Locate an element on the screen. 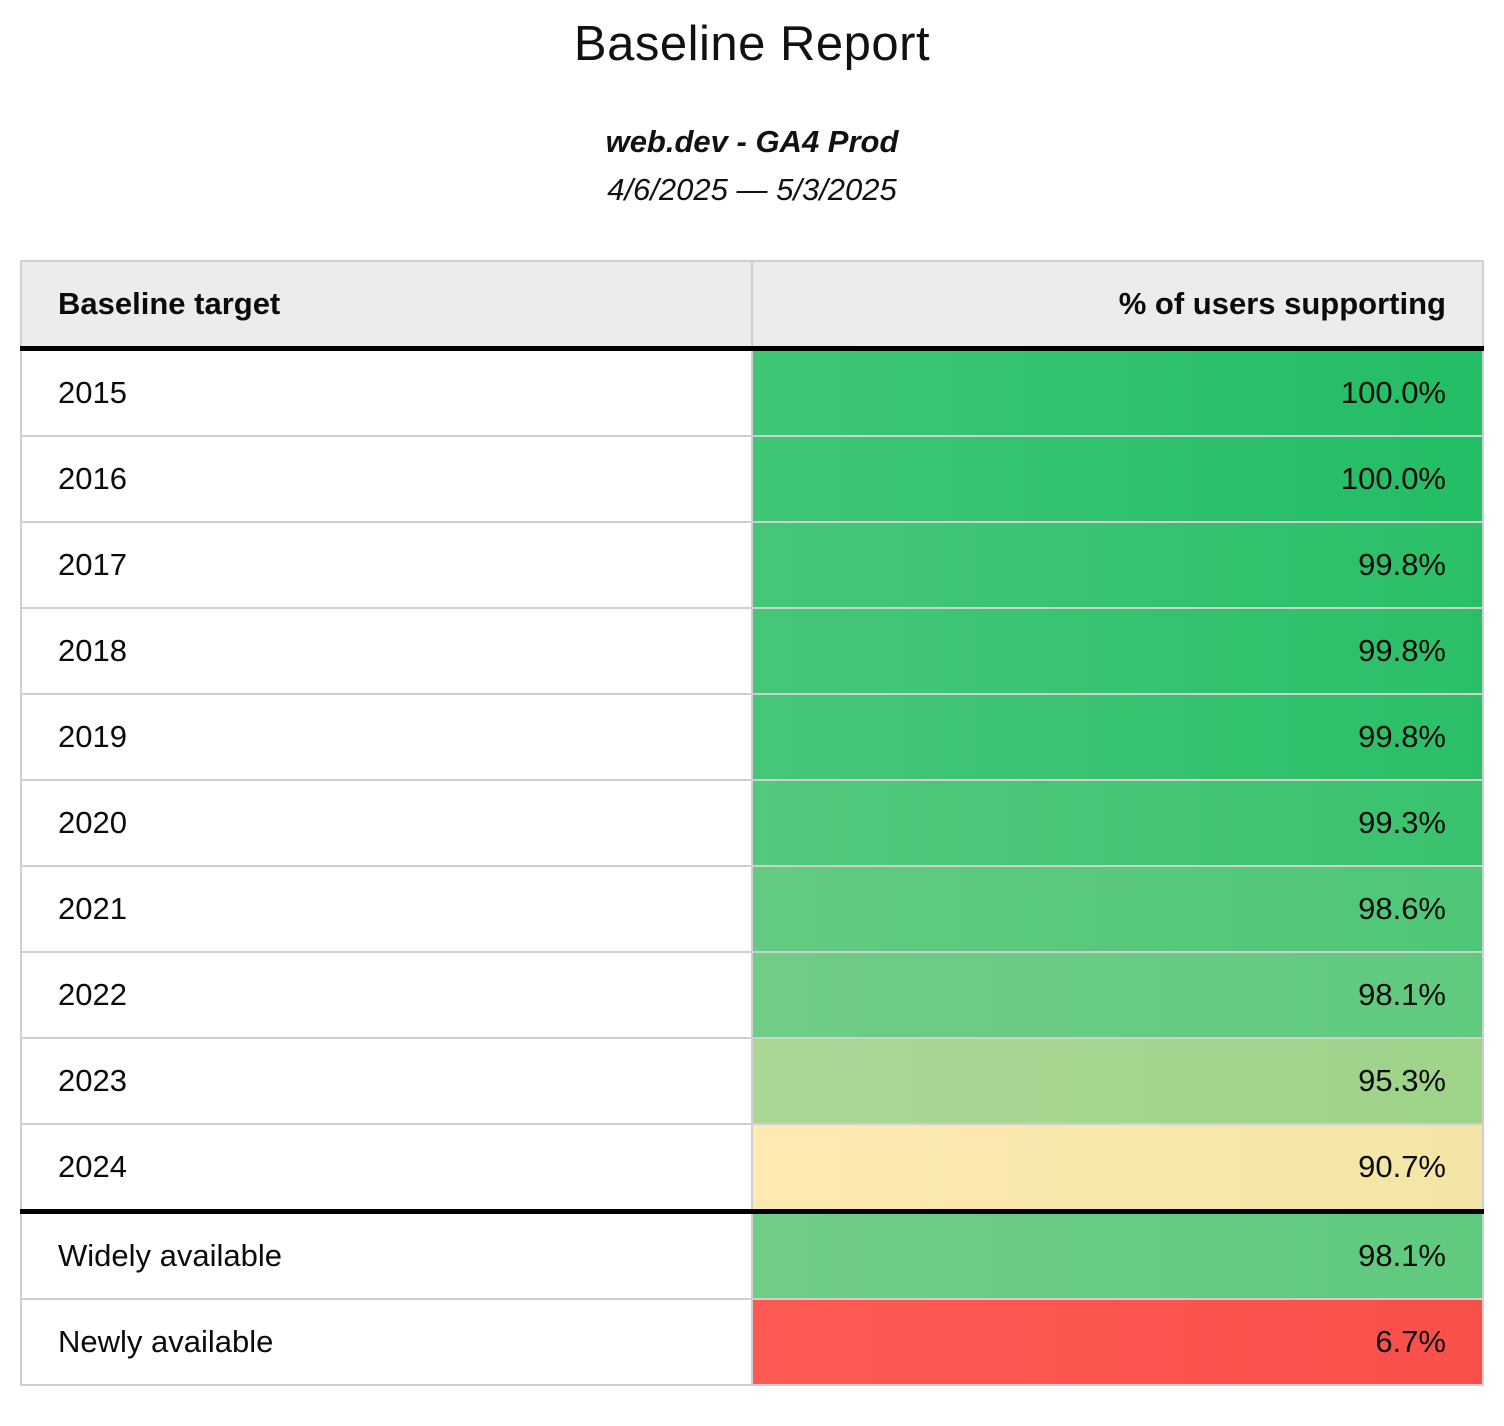  baseline-target-cell: 2021 is located at coordinates (386, 909).